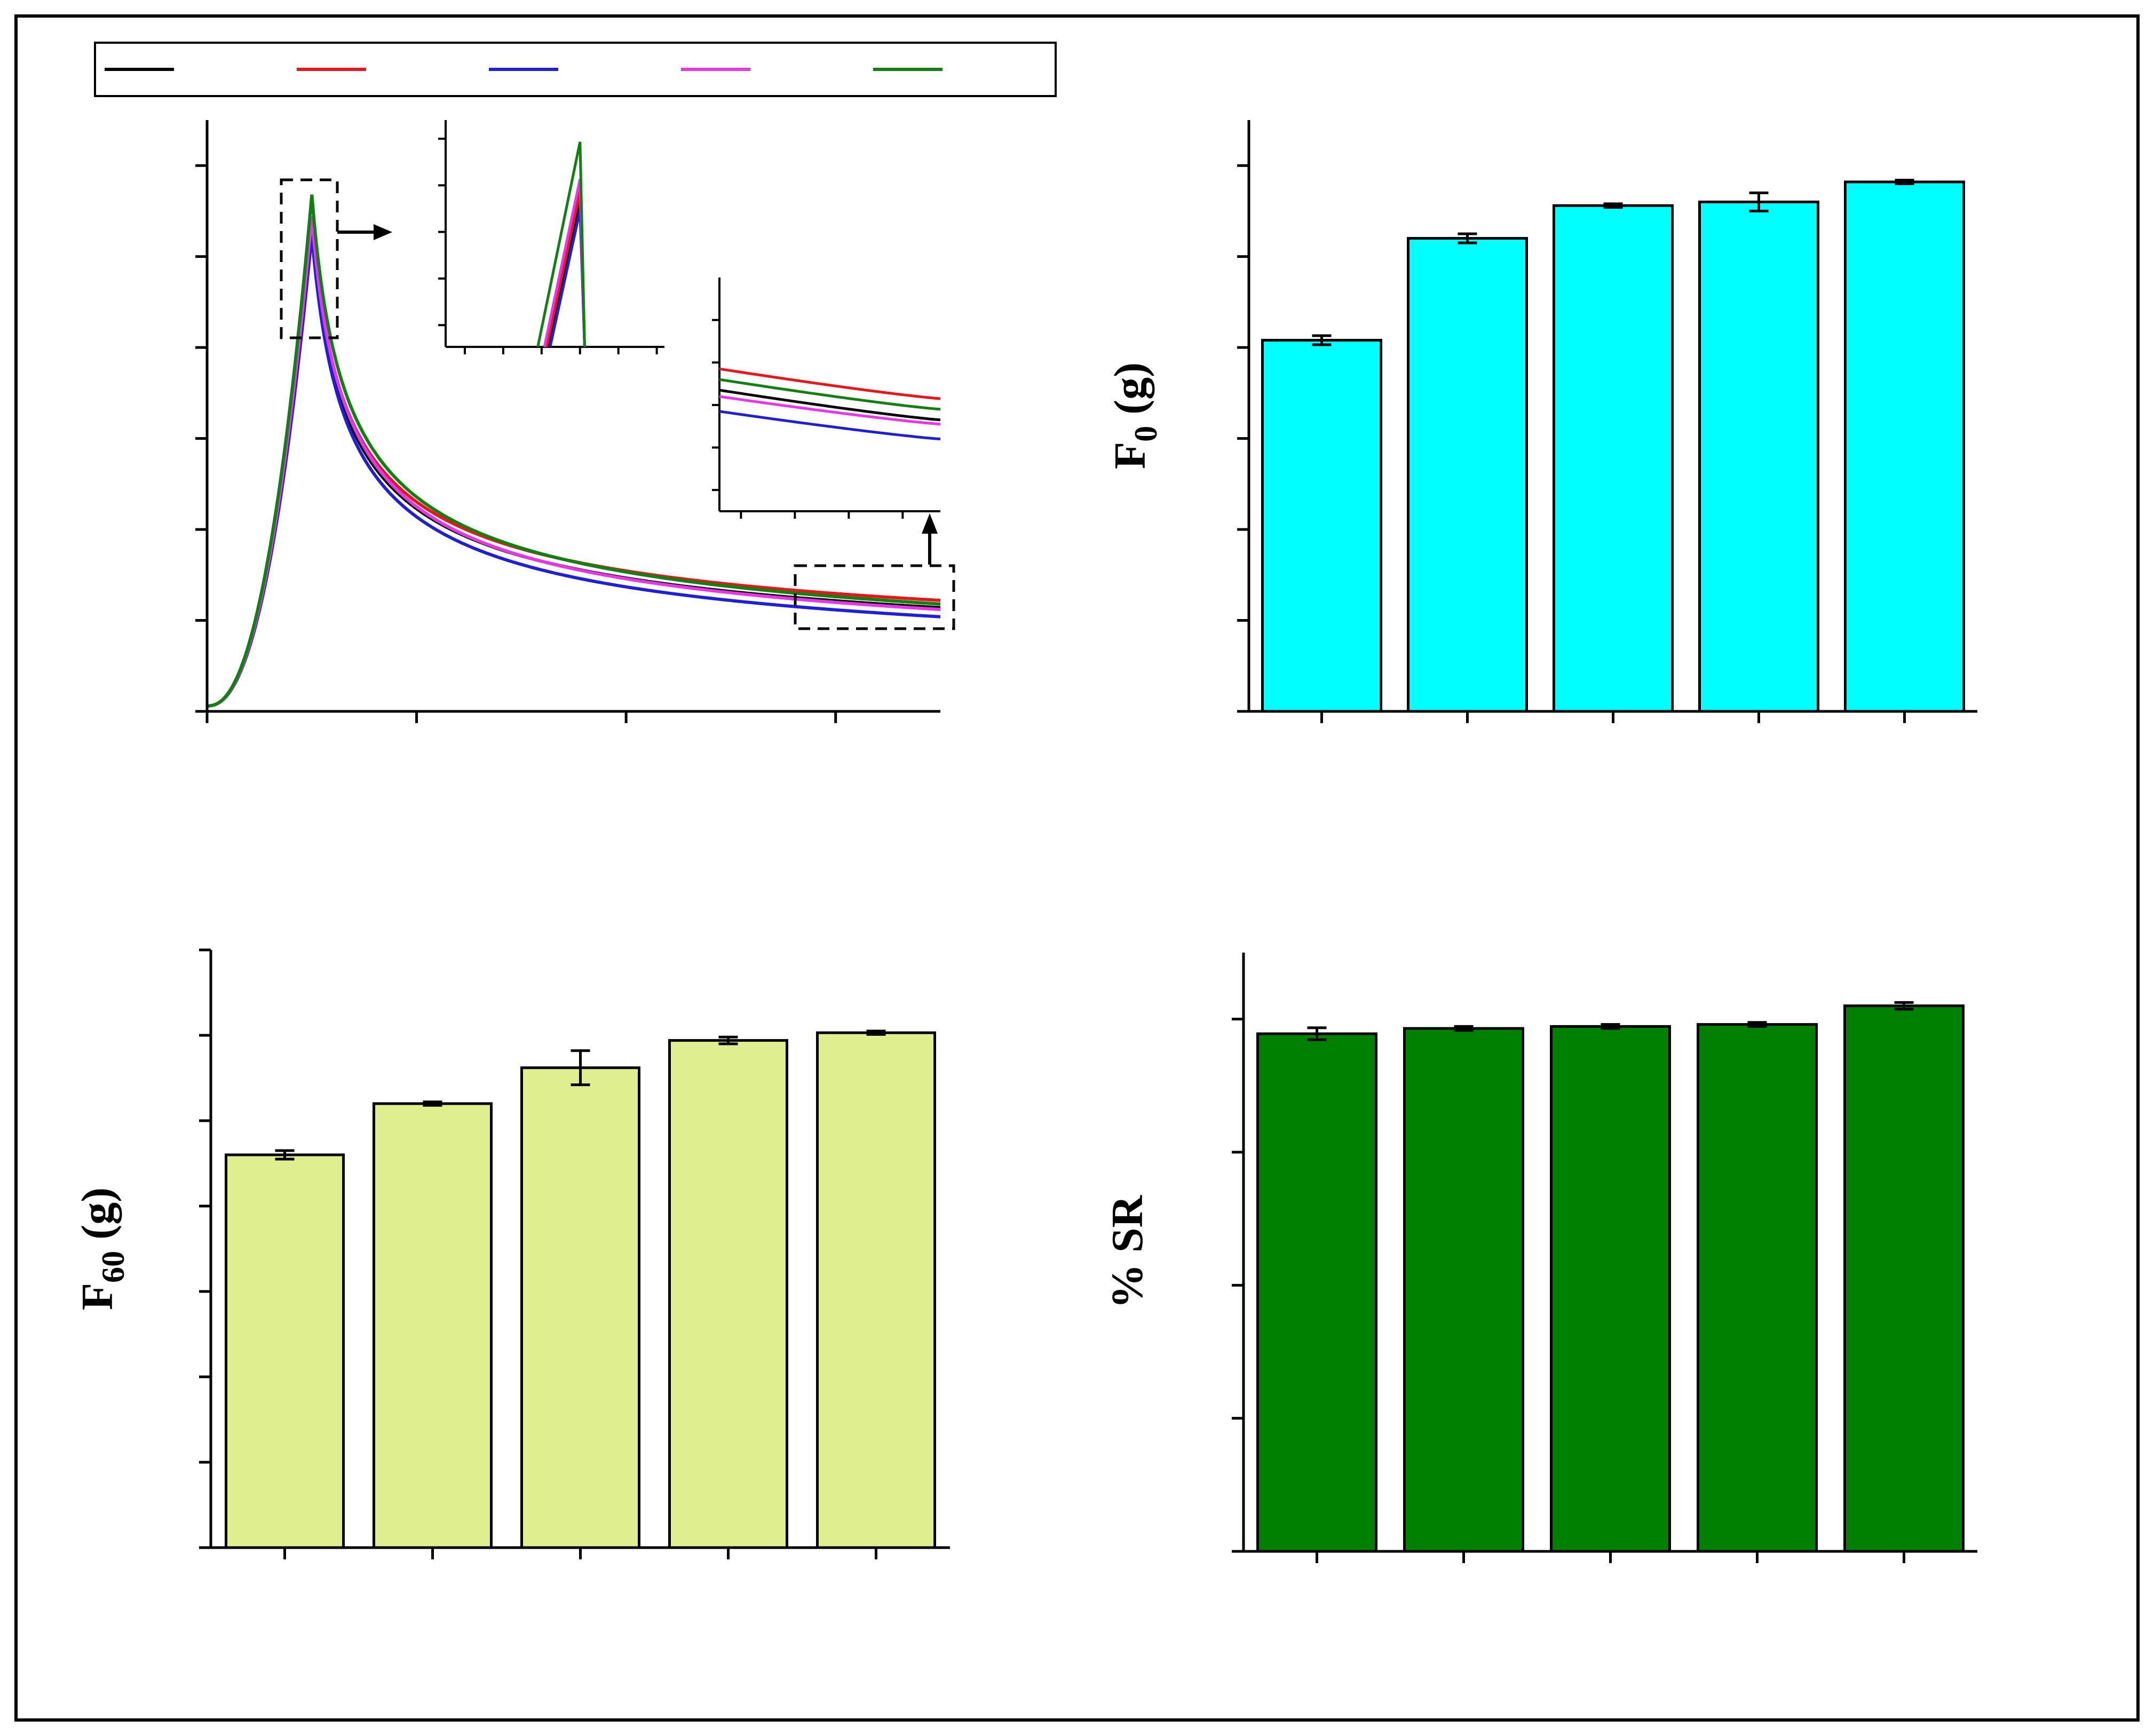 This screenshot has width=2154, height=1736. I want to click on panel-b: F0 (g), so click(1541, 422).